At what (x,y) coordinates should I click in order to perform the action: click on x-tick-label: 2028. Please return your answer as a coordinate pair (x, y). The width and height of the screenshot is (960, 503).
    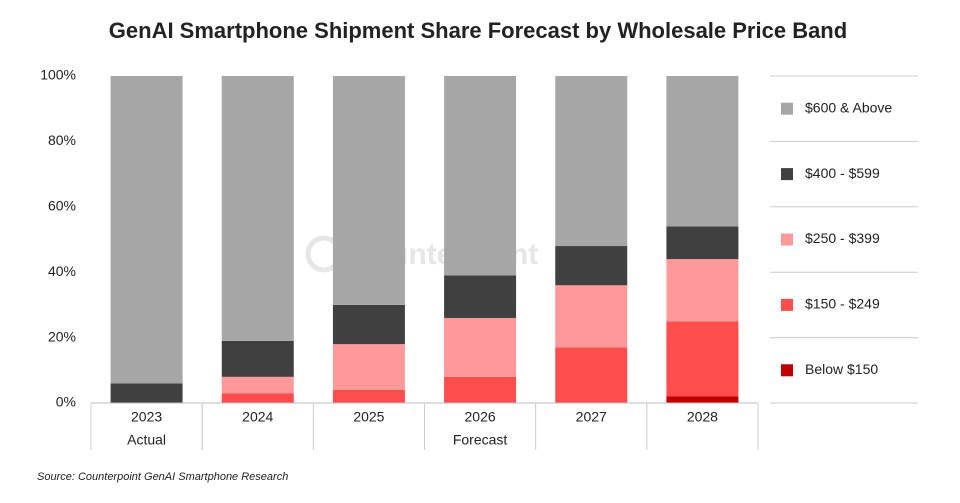
    Looking at the image, I should click on (702, 417).